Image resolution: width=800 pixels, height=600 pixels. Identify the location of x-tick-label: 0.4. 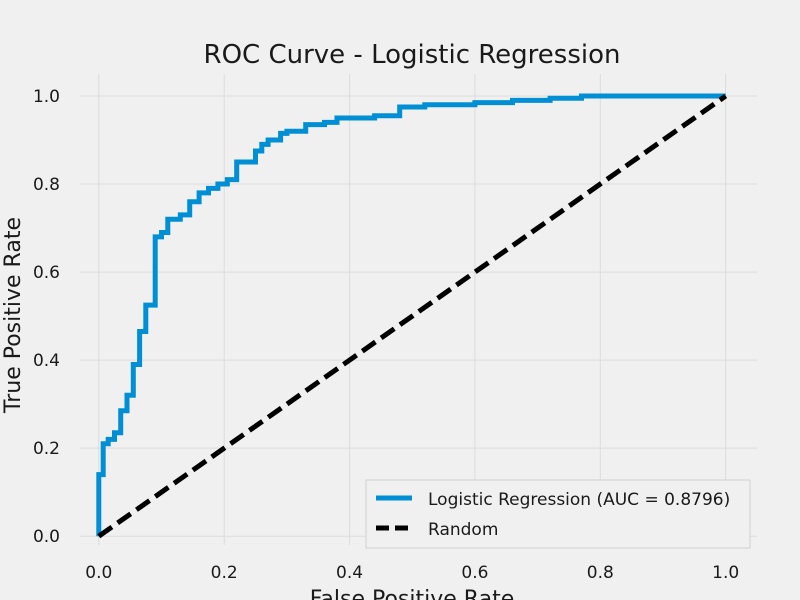
(349, 573).